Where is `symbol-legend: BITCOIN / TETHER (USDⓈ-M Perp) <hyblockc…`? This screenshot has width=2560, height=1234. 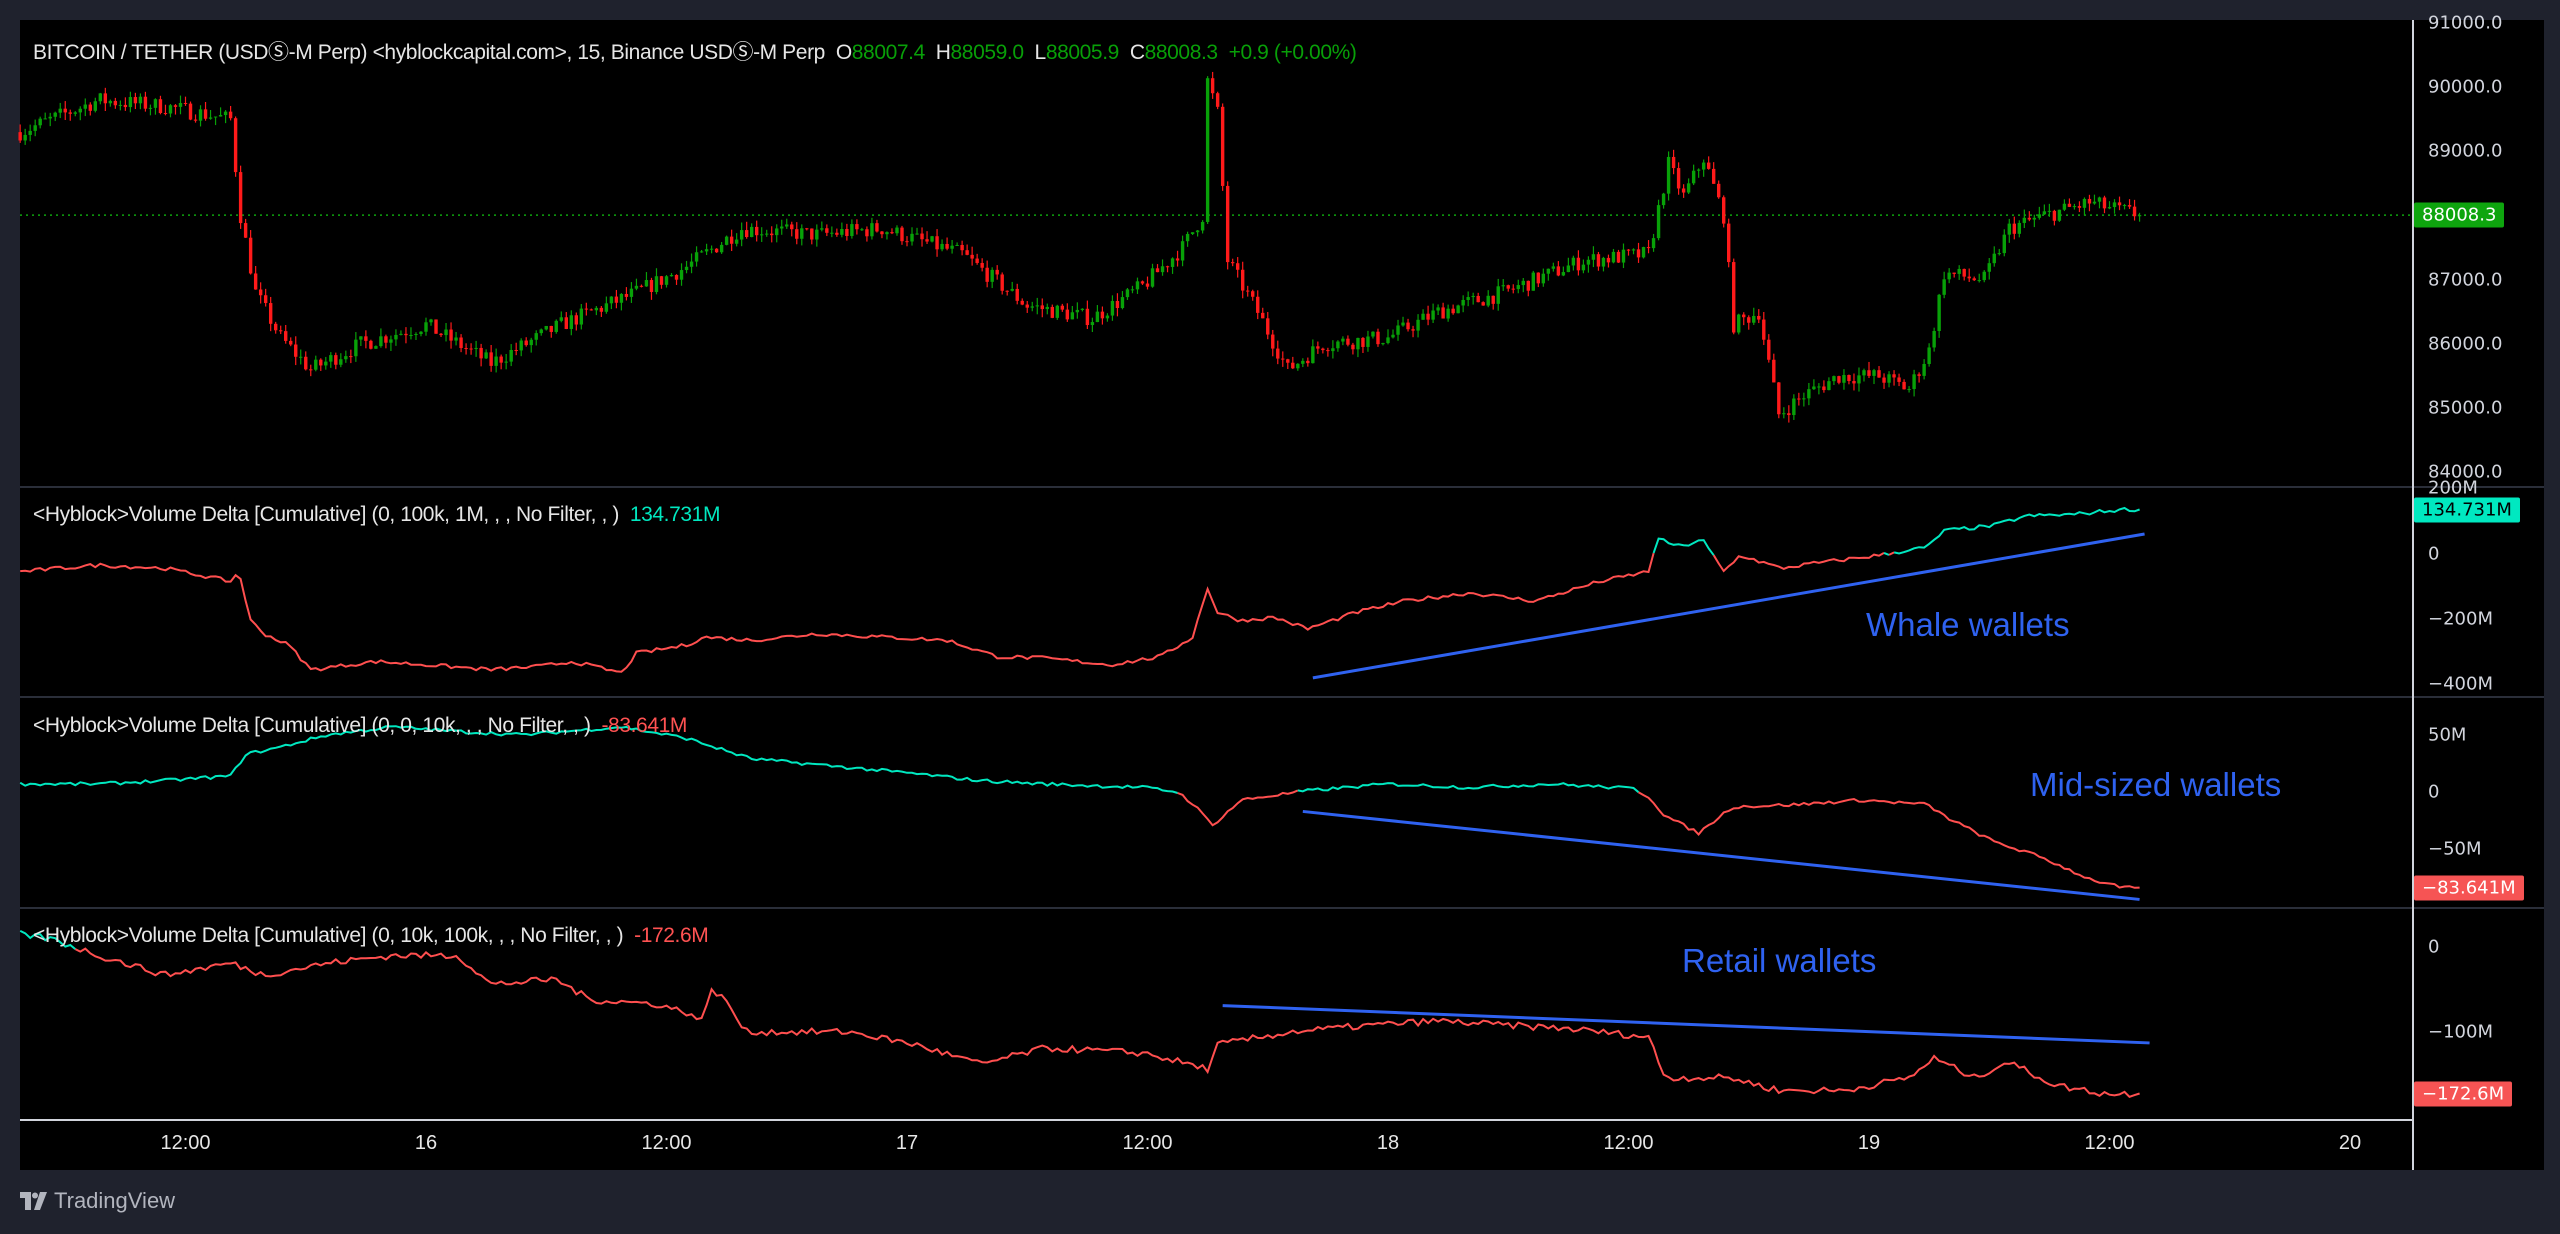
symbol-legend: BITCOIN / TETHER (USDⓈ-M Perp) <hyblockc… is located at coordinates (695, 51).